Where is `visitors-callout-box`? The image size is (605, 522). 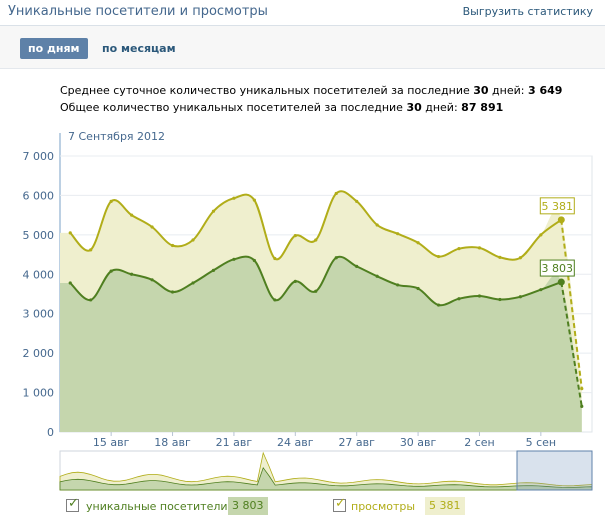
visitors-callout-box is located at coordinates (557, 268).